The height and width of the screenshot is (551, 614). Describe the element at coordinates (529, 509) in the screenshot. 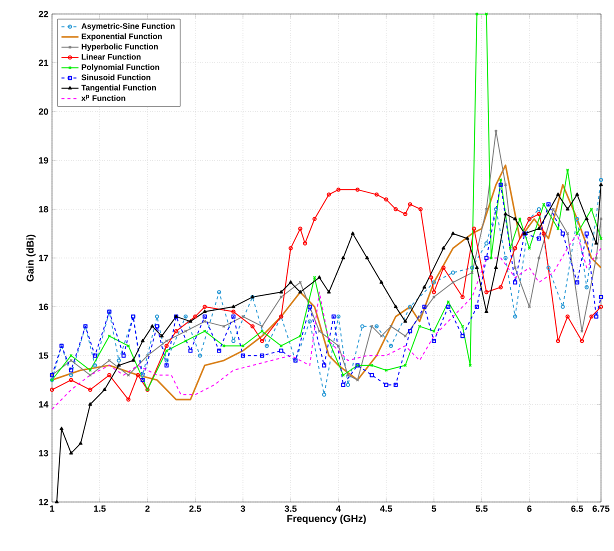

I see `x-tick-label: 6` at that location.